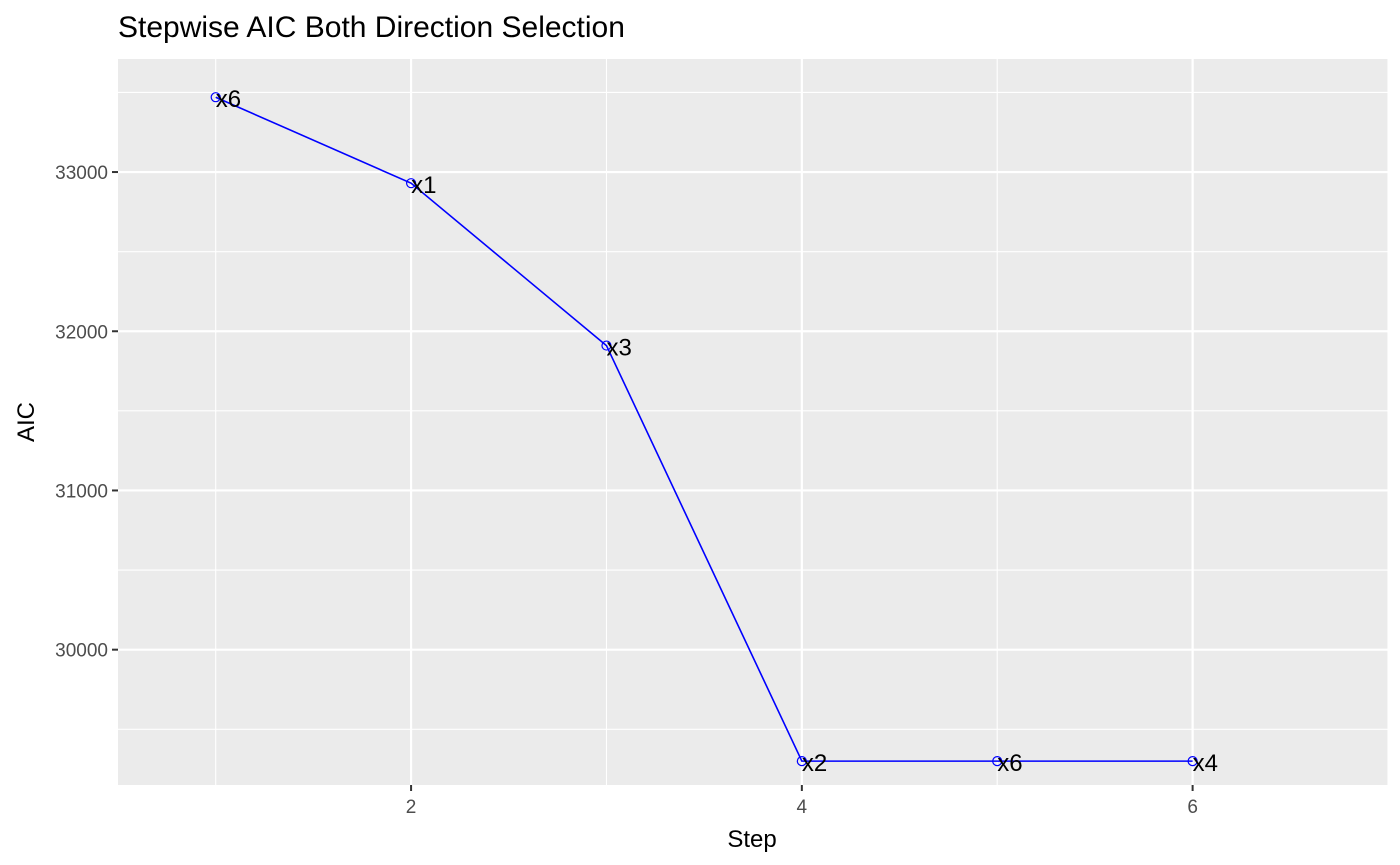 The width and height of the screenshot is (1400, 865). Describe the element at coordinates (81, 173) in the screenshot. I see `y-tick-label: 33000` at that location.